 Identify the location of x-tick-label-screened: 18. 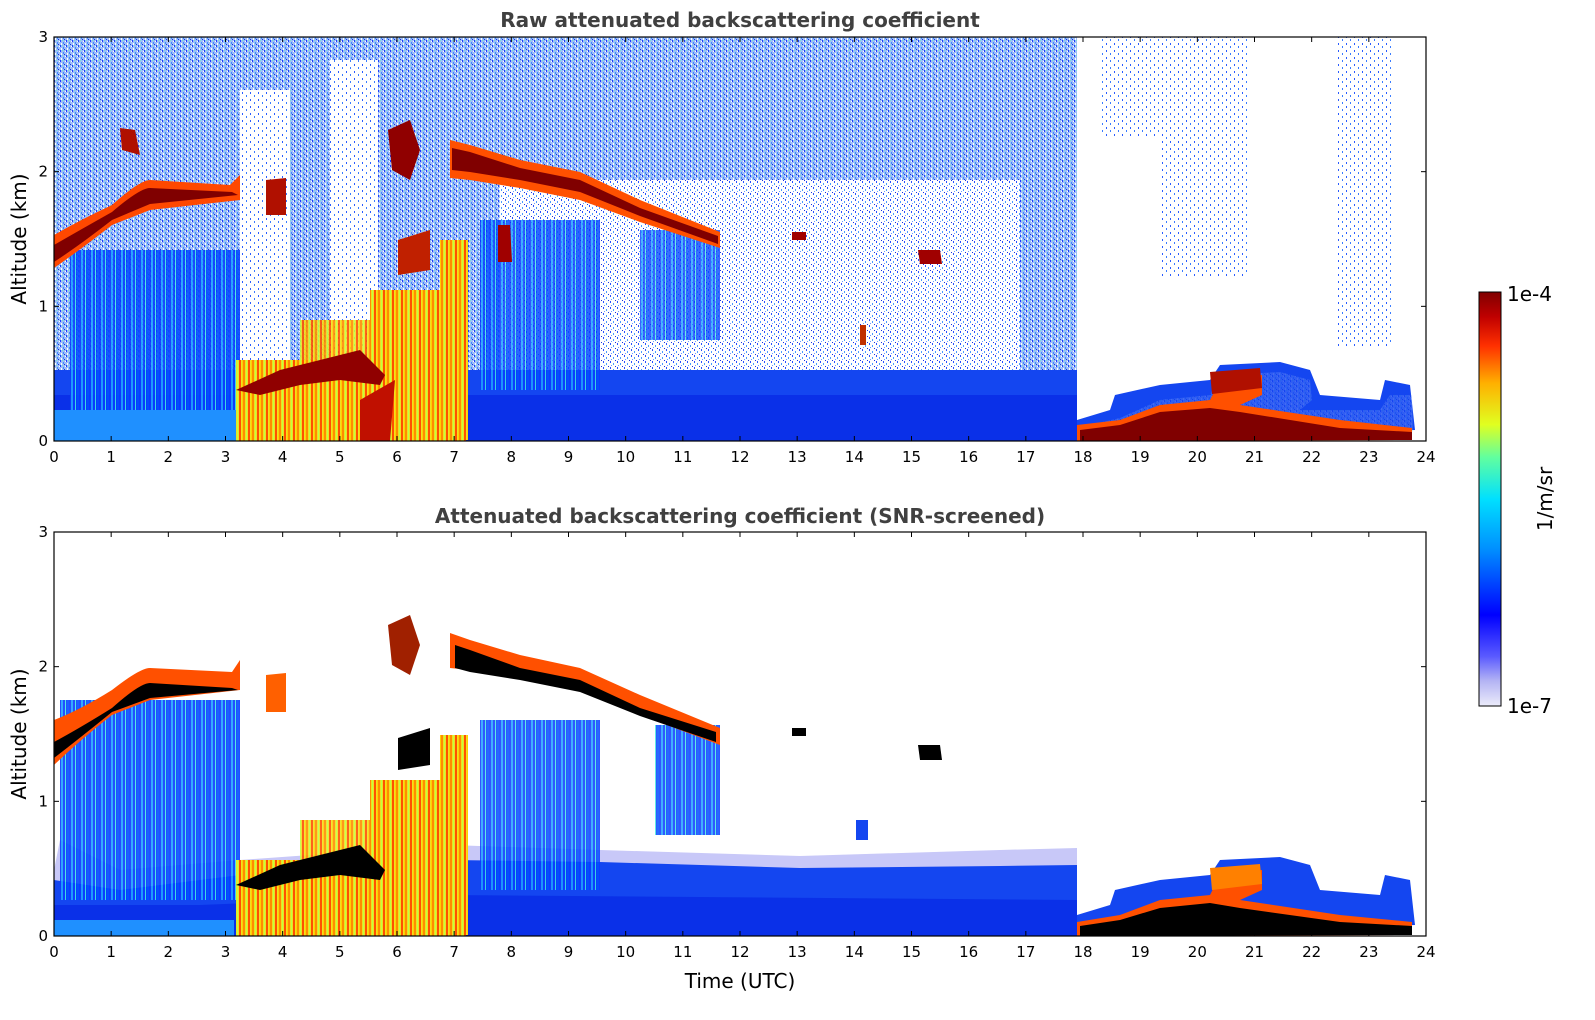
(1082, 952).